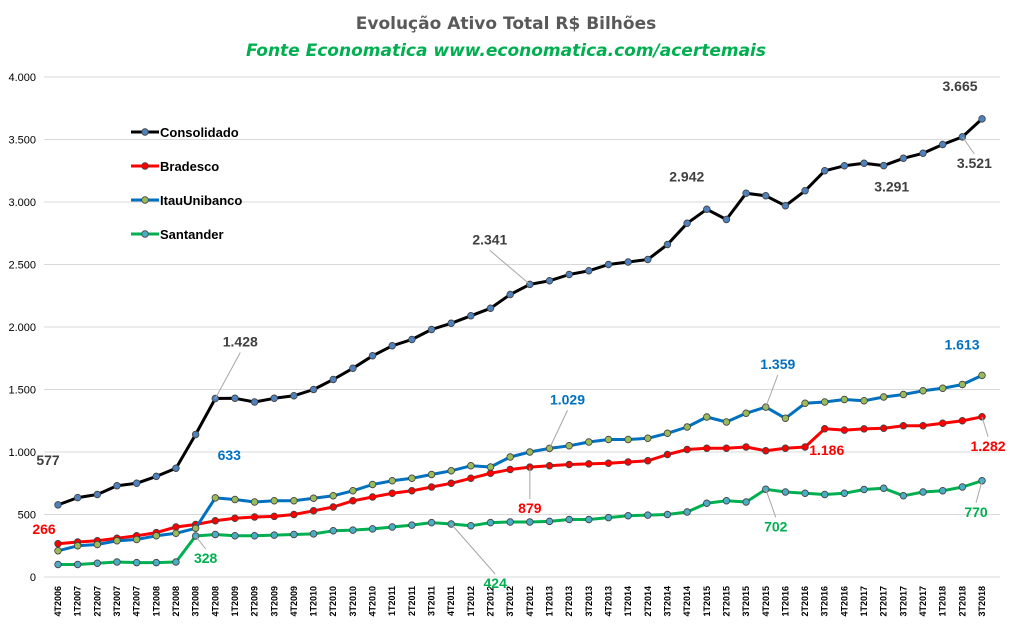 Image resolution: width=1012 pixels, height=630 pixels. I want to click on x-tick-label: 1T2014, so click(628, 601).